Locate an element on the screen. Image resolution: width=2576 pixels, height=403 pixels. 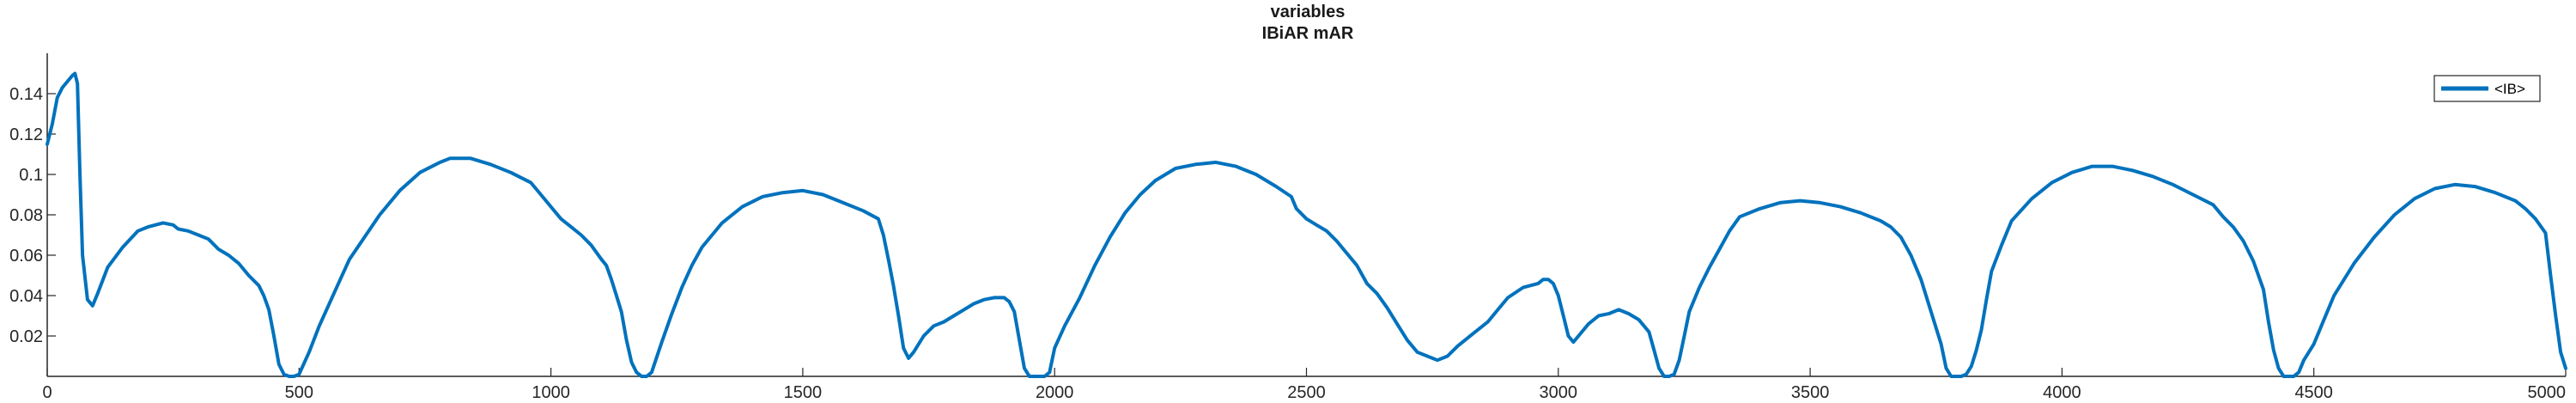
x-tick-label: 2000 is located at coordinates (1055, 392).